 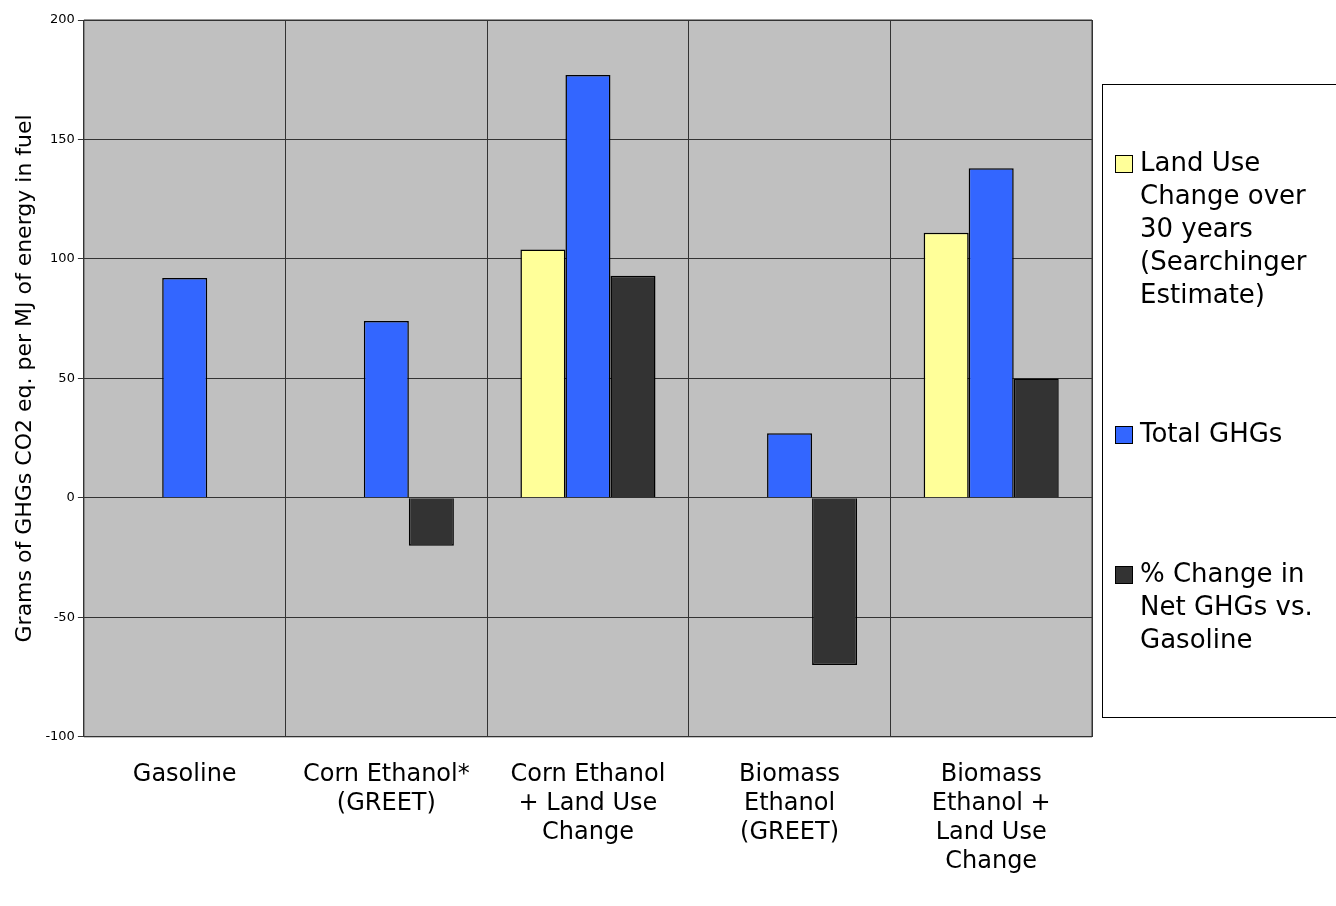 I want to click on x-tick-label: Biomass Ethanol + Land Use Change, so click(x=991, y=816).